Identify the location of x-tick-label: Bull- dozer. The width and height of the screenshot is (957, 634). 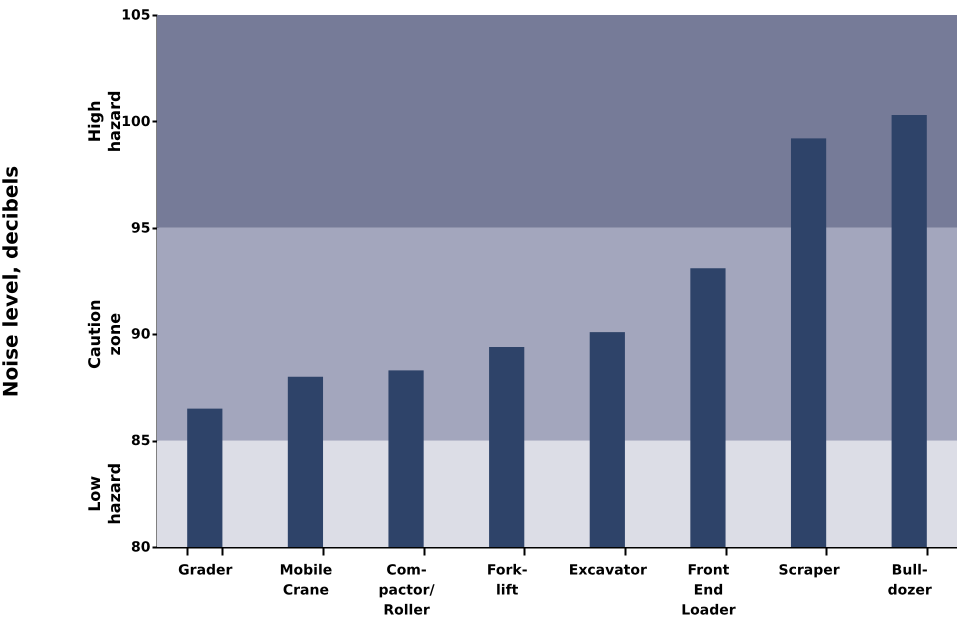
(910, 580).